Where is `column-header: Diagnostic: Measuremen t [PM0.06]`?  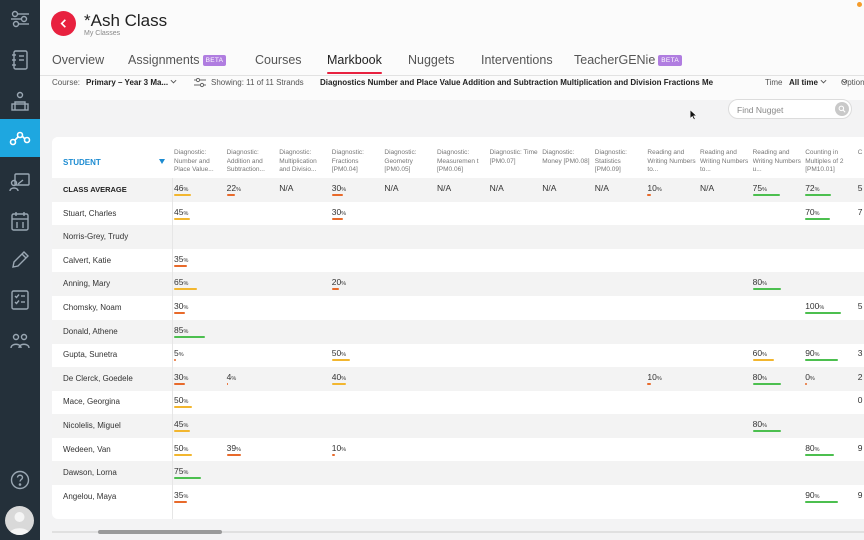 column-header: Diagnostic: Measuremen t [PM0.06] is located at coordinates (458, 161).